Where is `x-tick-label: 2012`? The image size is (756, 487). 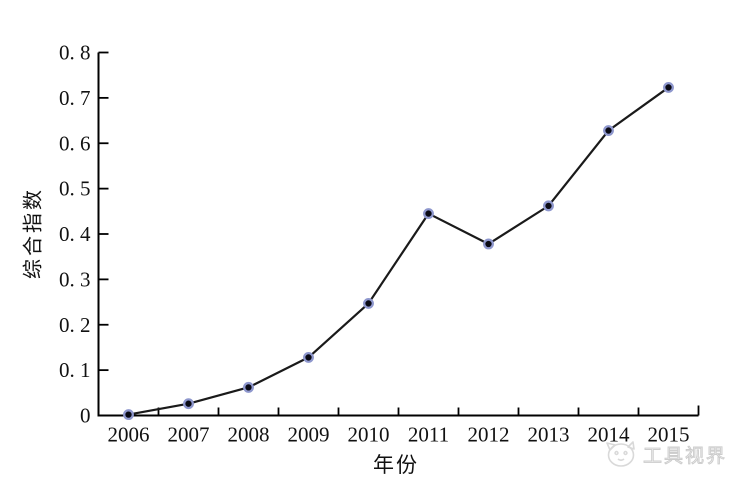
x-tick-label: 2012 is located at coordinates (489, 435).